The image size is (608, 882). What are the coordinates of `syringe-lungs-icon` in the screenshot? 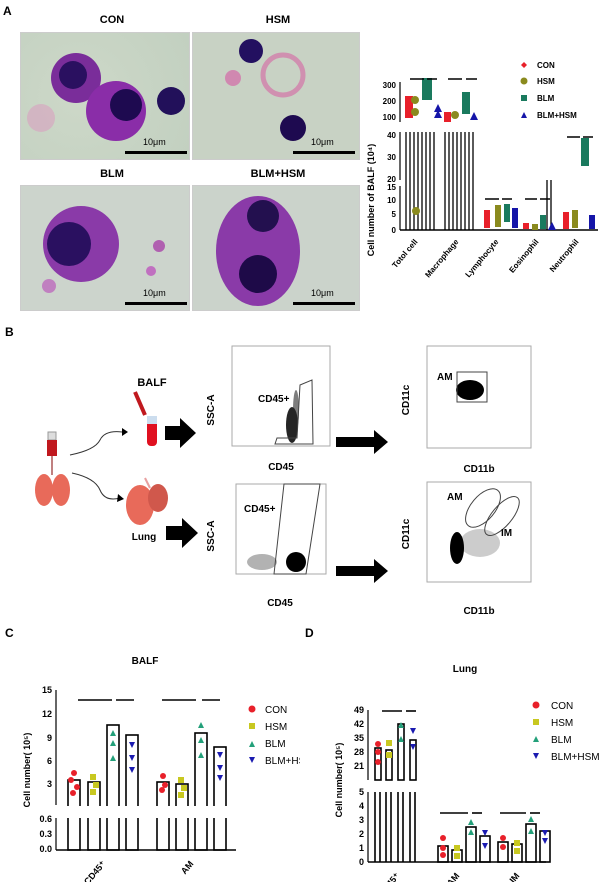 It's located at (52, 468).